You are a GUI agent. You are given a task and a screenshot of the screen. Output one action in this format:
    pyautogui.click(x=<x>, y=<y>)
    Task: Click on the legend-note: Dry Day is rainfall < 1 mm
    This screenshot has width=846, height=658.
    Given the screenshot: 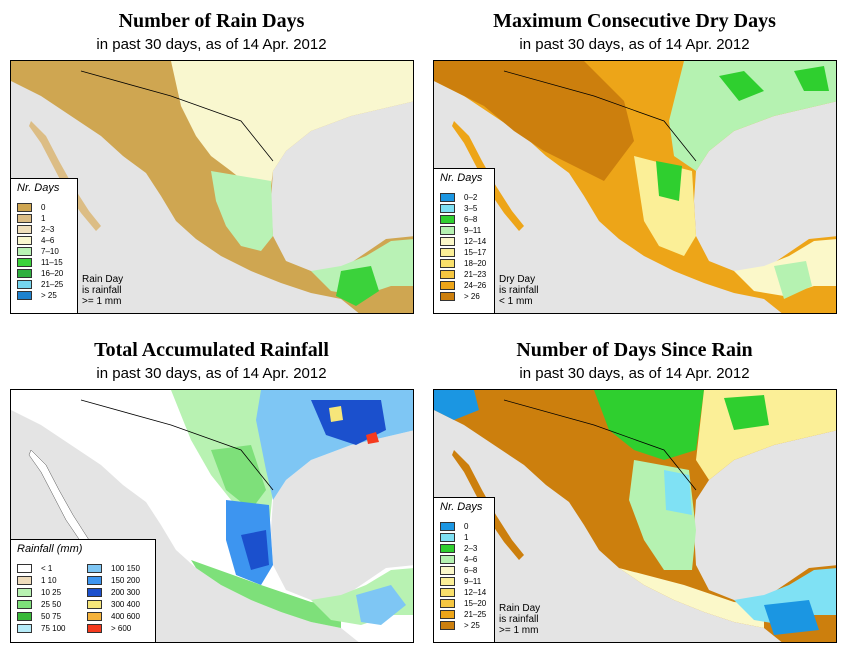 What is the action you would take?
    pyautogui.click(x=519, y=290)
    